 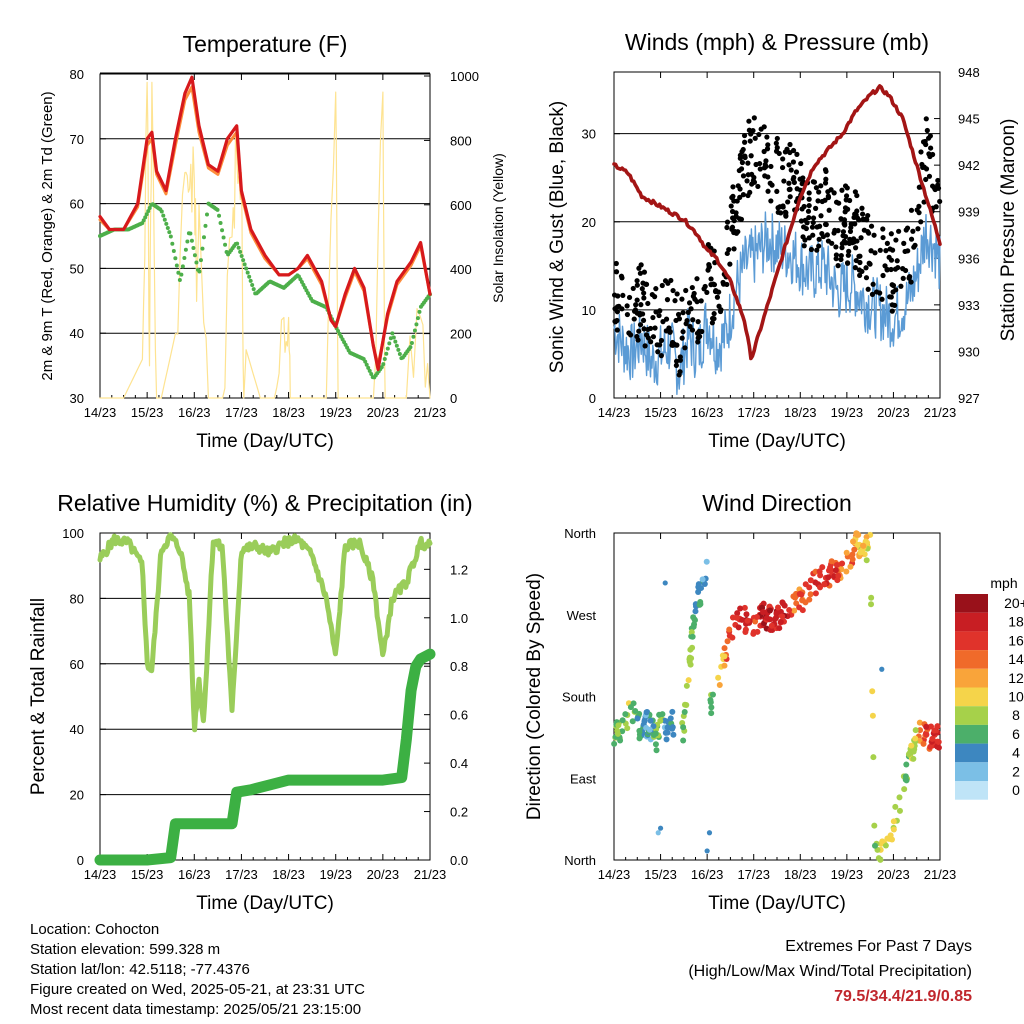 I want to click on precip-y2-tick-label: 0.6, so click(x=459, y=715).